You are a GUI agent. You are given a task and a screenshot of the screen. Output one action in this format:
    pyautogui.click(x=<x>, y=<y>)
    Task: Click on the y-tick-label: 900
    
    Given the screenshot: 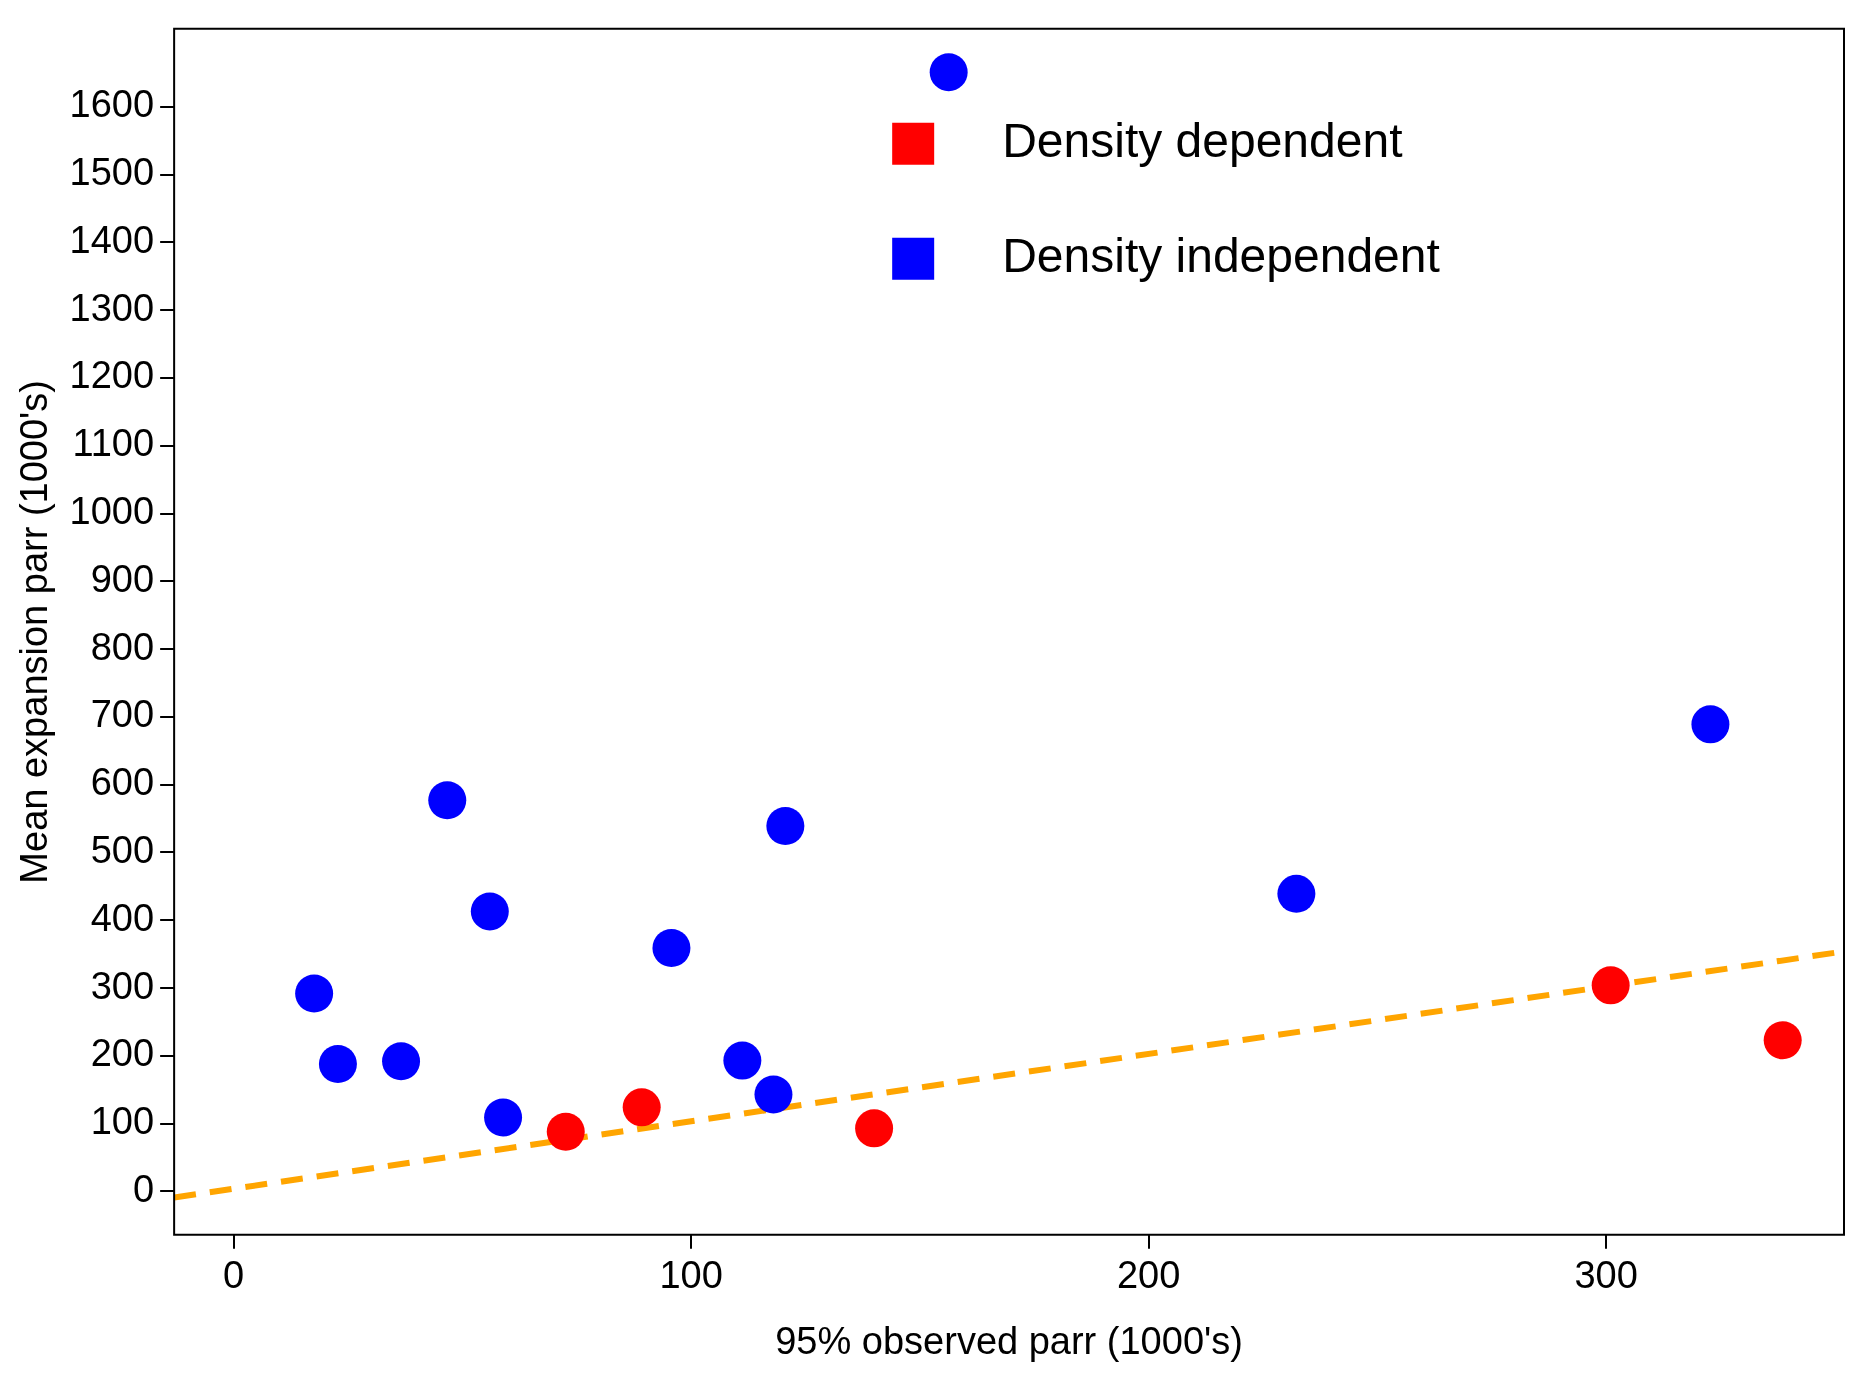 What is the action you would take?
    pyautogui.click(x=122, y=578)
    